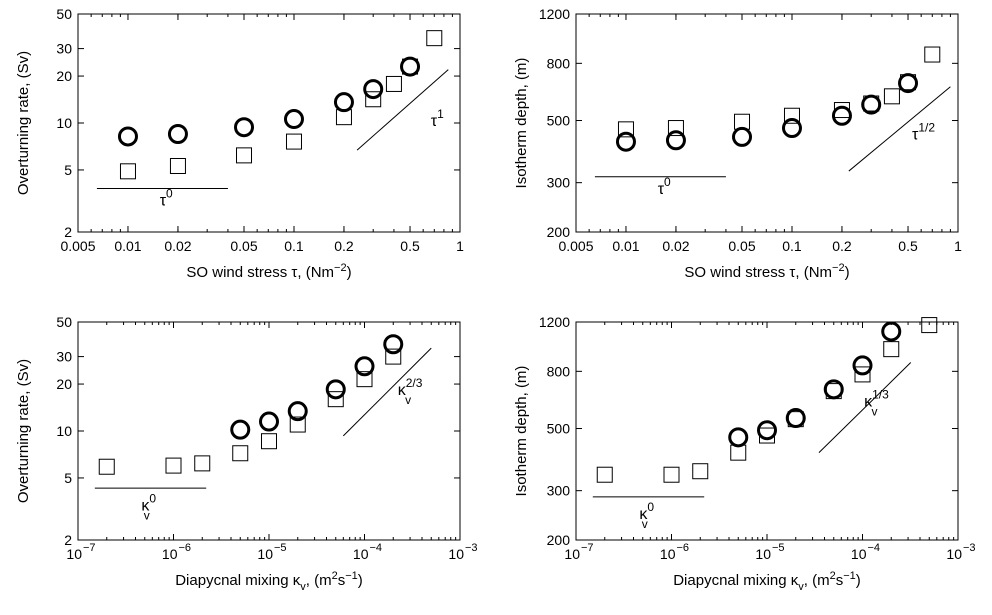  What do you see at coordinates (344, 246) in the screenshot?
I see `x-tick-label: 0.2` at bounding box center [344, 246].